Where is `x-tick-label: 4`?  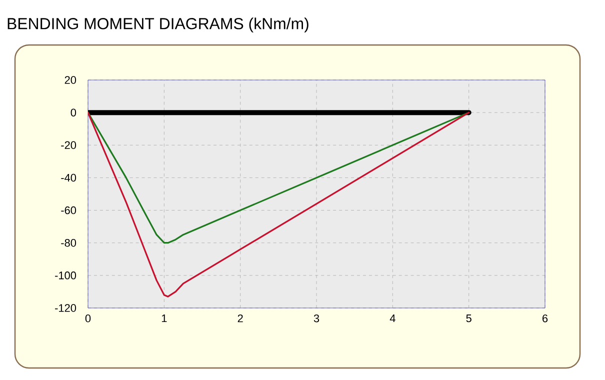
x-tick-label: 4 is located at coordinates (393, 318).